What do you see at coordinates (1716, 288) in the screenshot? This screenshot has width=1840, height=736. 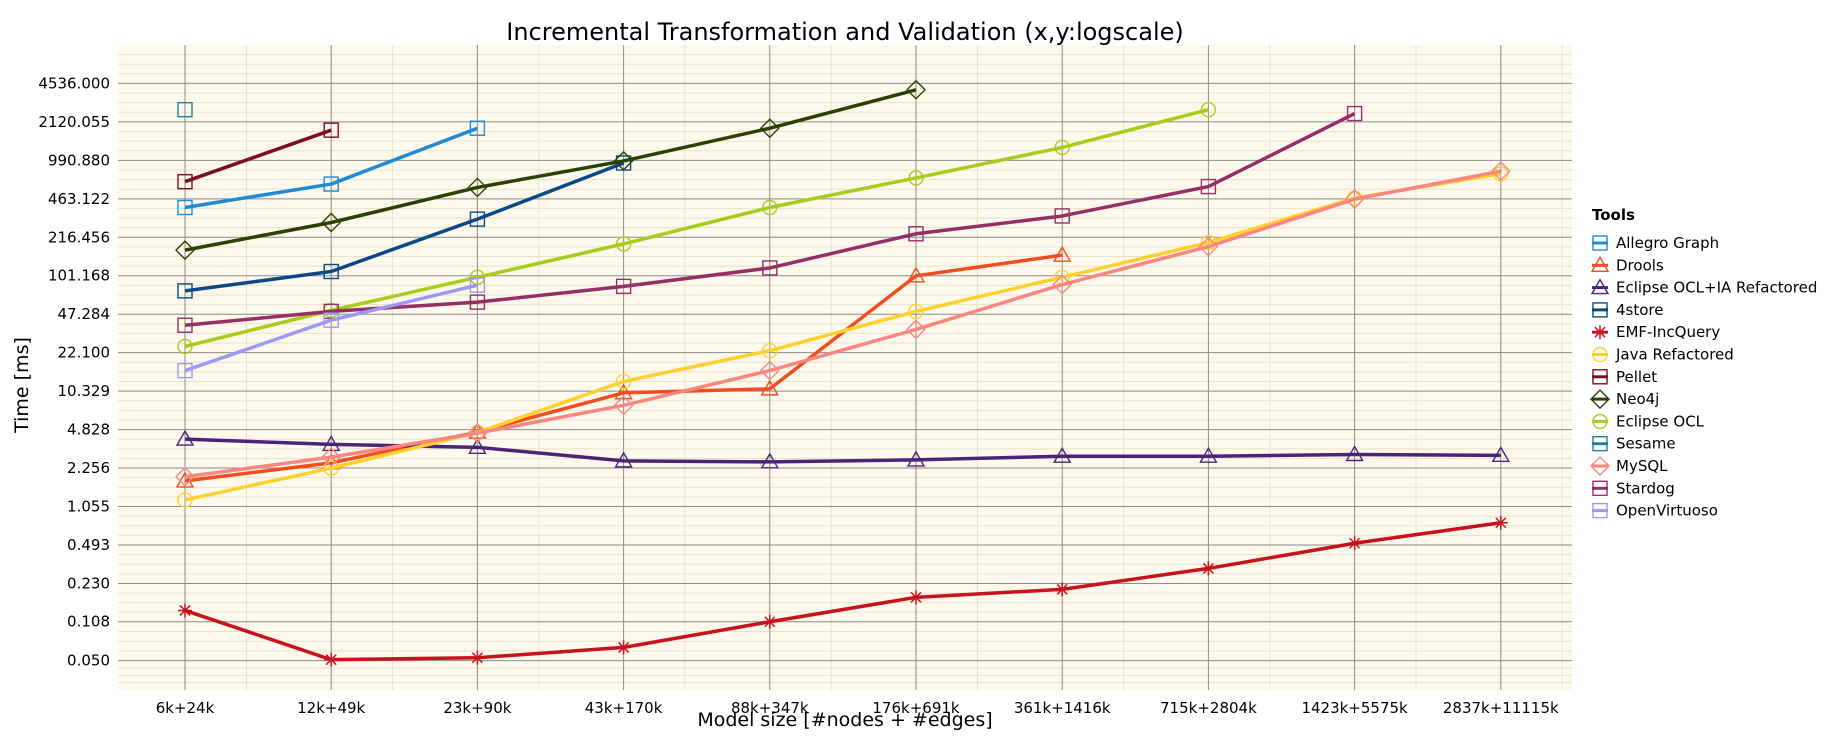 I see `legend-label-eclipse-ocl-ia-refactored: Eclipse OCL+IA Refactored` at bounding box center [1716, 288].